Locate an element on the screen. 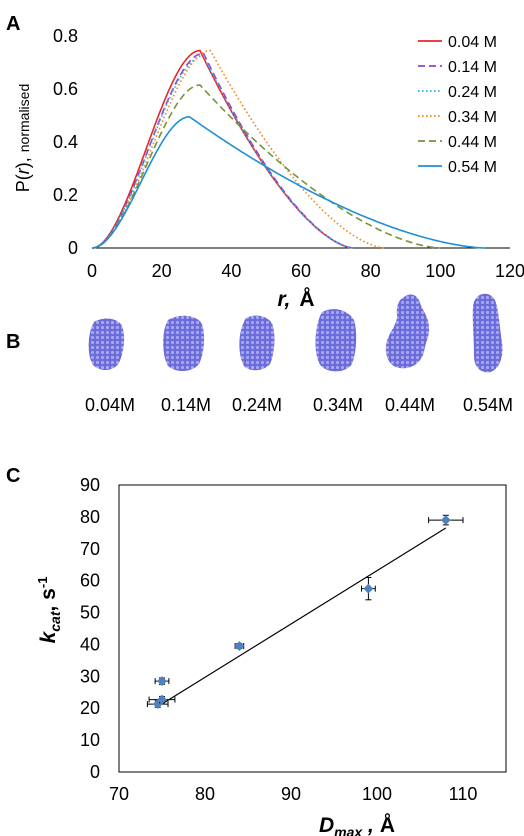  panel-c-y-tick: 0 is located at coordinates (95, 772).